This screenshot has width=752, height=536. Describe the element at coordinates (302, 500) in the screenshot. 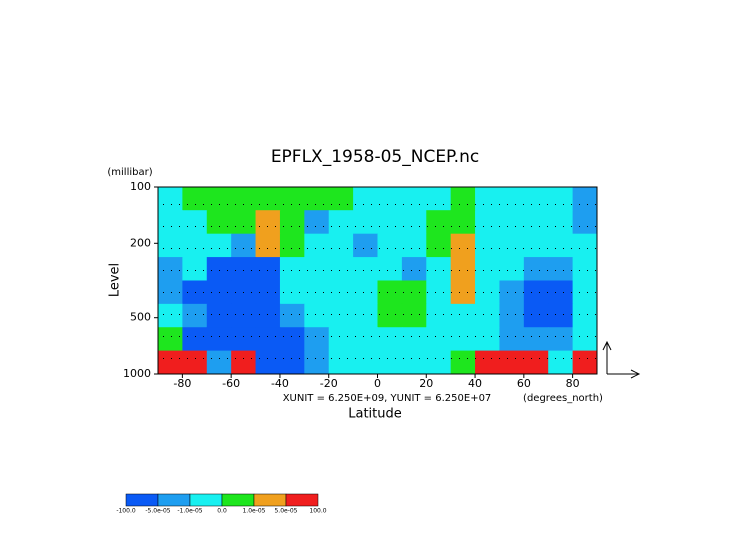

I see `colorbar-swatch` at that location.